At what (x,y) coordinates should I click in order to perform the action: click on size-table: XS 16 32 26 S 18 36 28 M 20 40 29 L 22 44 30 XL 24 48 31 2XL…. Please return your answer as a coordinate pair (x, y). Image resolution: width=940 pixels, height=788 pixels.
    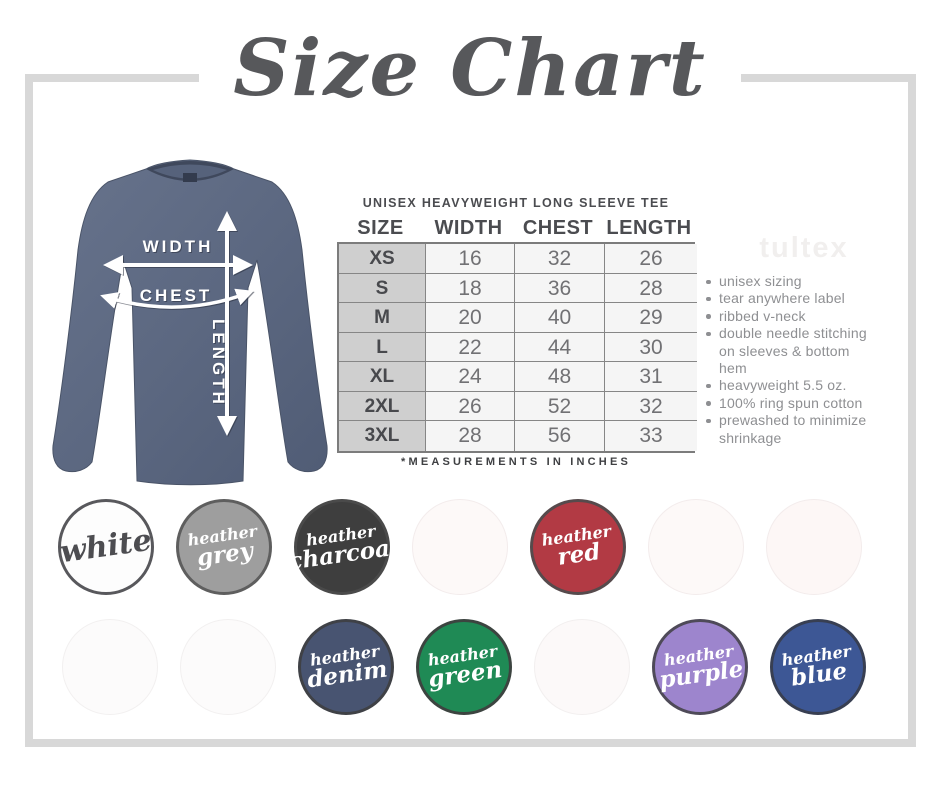
    Looking at the image, I should click on (517, 347).